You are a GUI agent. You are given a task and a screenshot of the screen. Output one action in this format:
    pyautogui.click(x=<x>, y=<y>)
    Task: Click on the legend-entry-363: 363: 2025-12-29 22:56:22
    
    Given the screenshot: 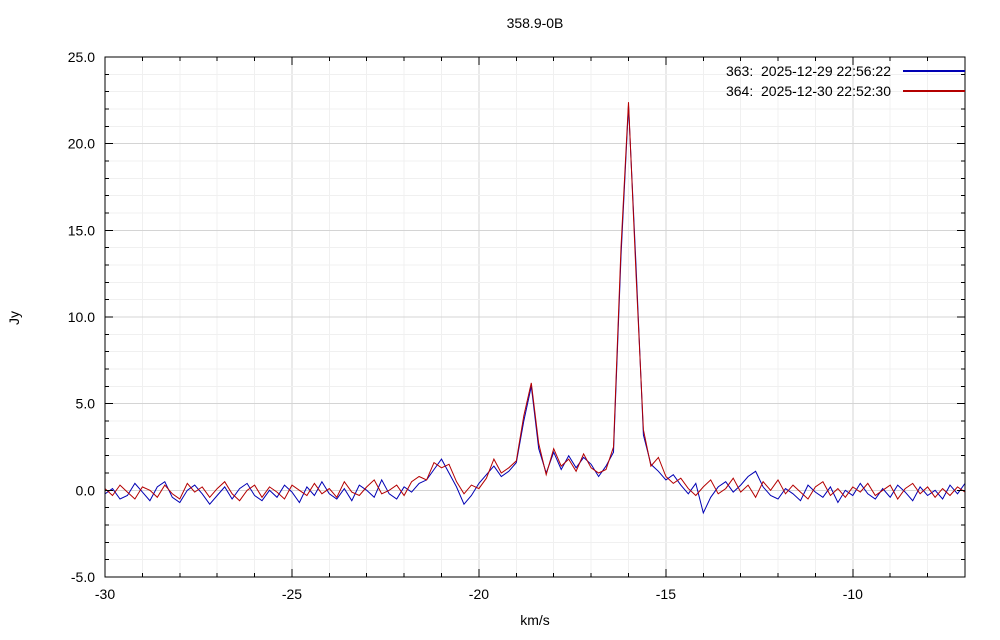 What is the action you would take?
    pyautogui.click(x=845, y=71)
    